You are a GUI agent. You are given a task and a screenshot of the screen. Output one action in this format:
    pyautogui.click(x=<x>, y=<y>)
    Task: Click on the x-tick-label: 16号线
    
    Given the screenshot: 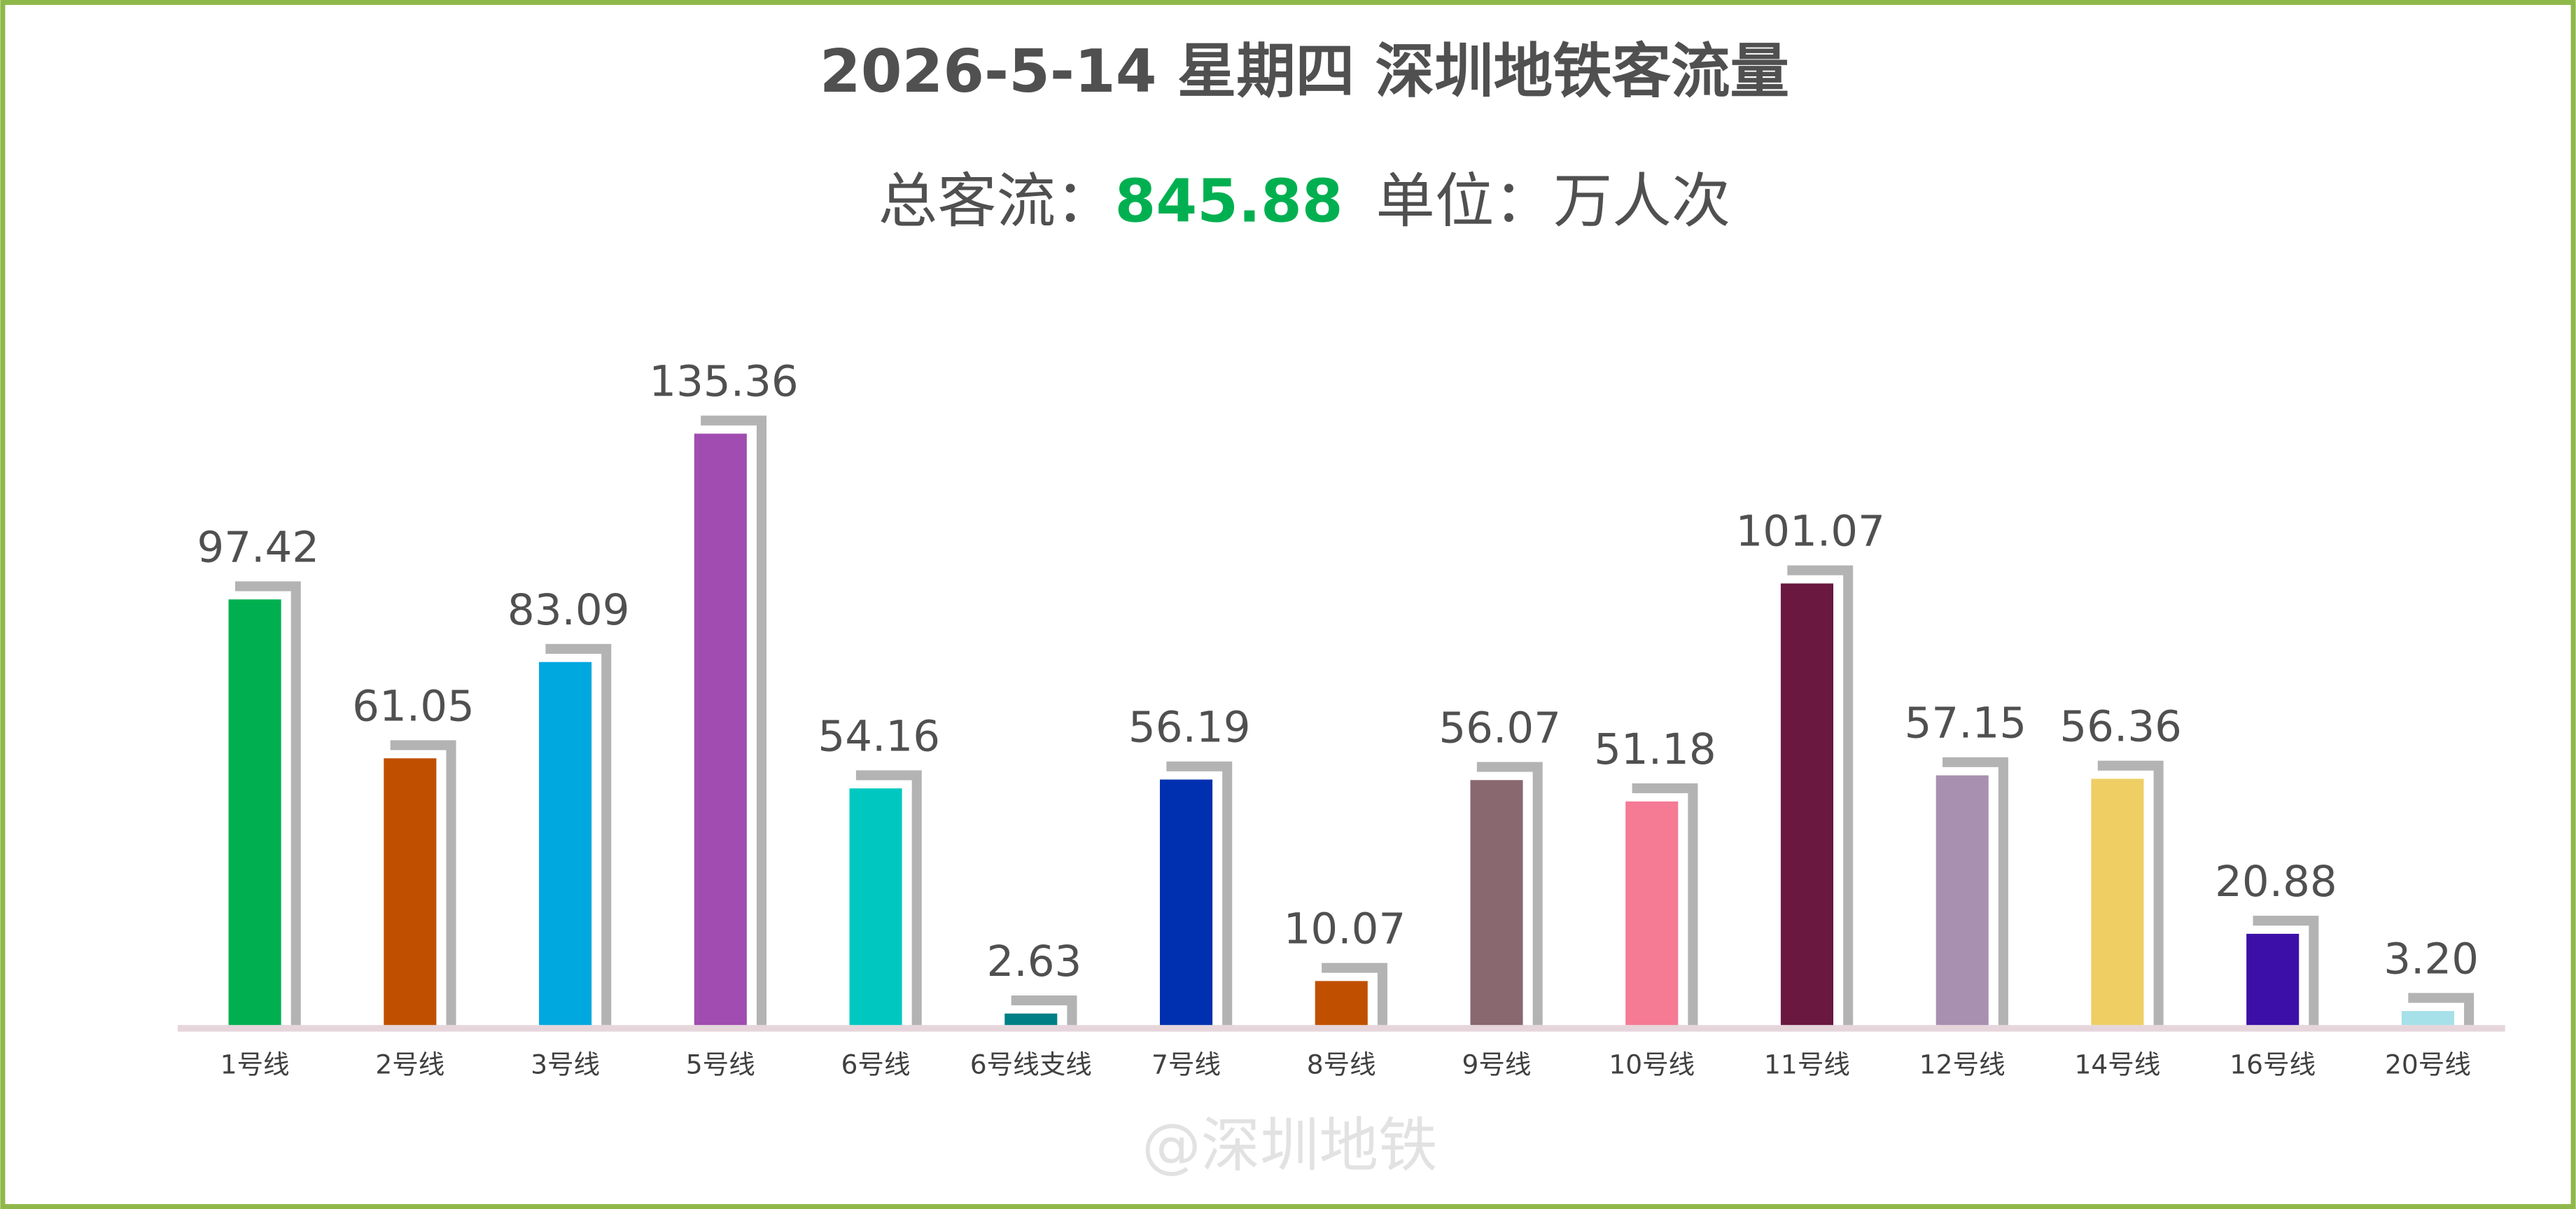 What is the action you would take?
    pyautogui.click(x=2273, y=1064)
    